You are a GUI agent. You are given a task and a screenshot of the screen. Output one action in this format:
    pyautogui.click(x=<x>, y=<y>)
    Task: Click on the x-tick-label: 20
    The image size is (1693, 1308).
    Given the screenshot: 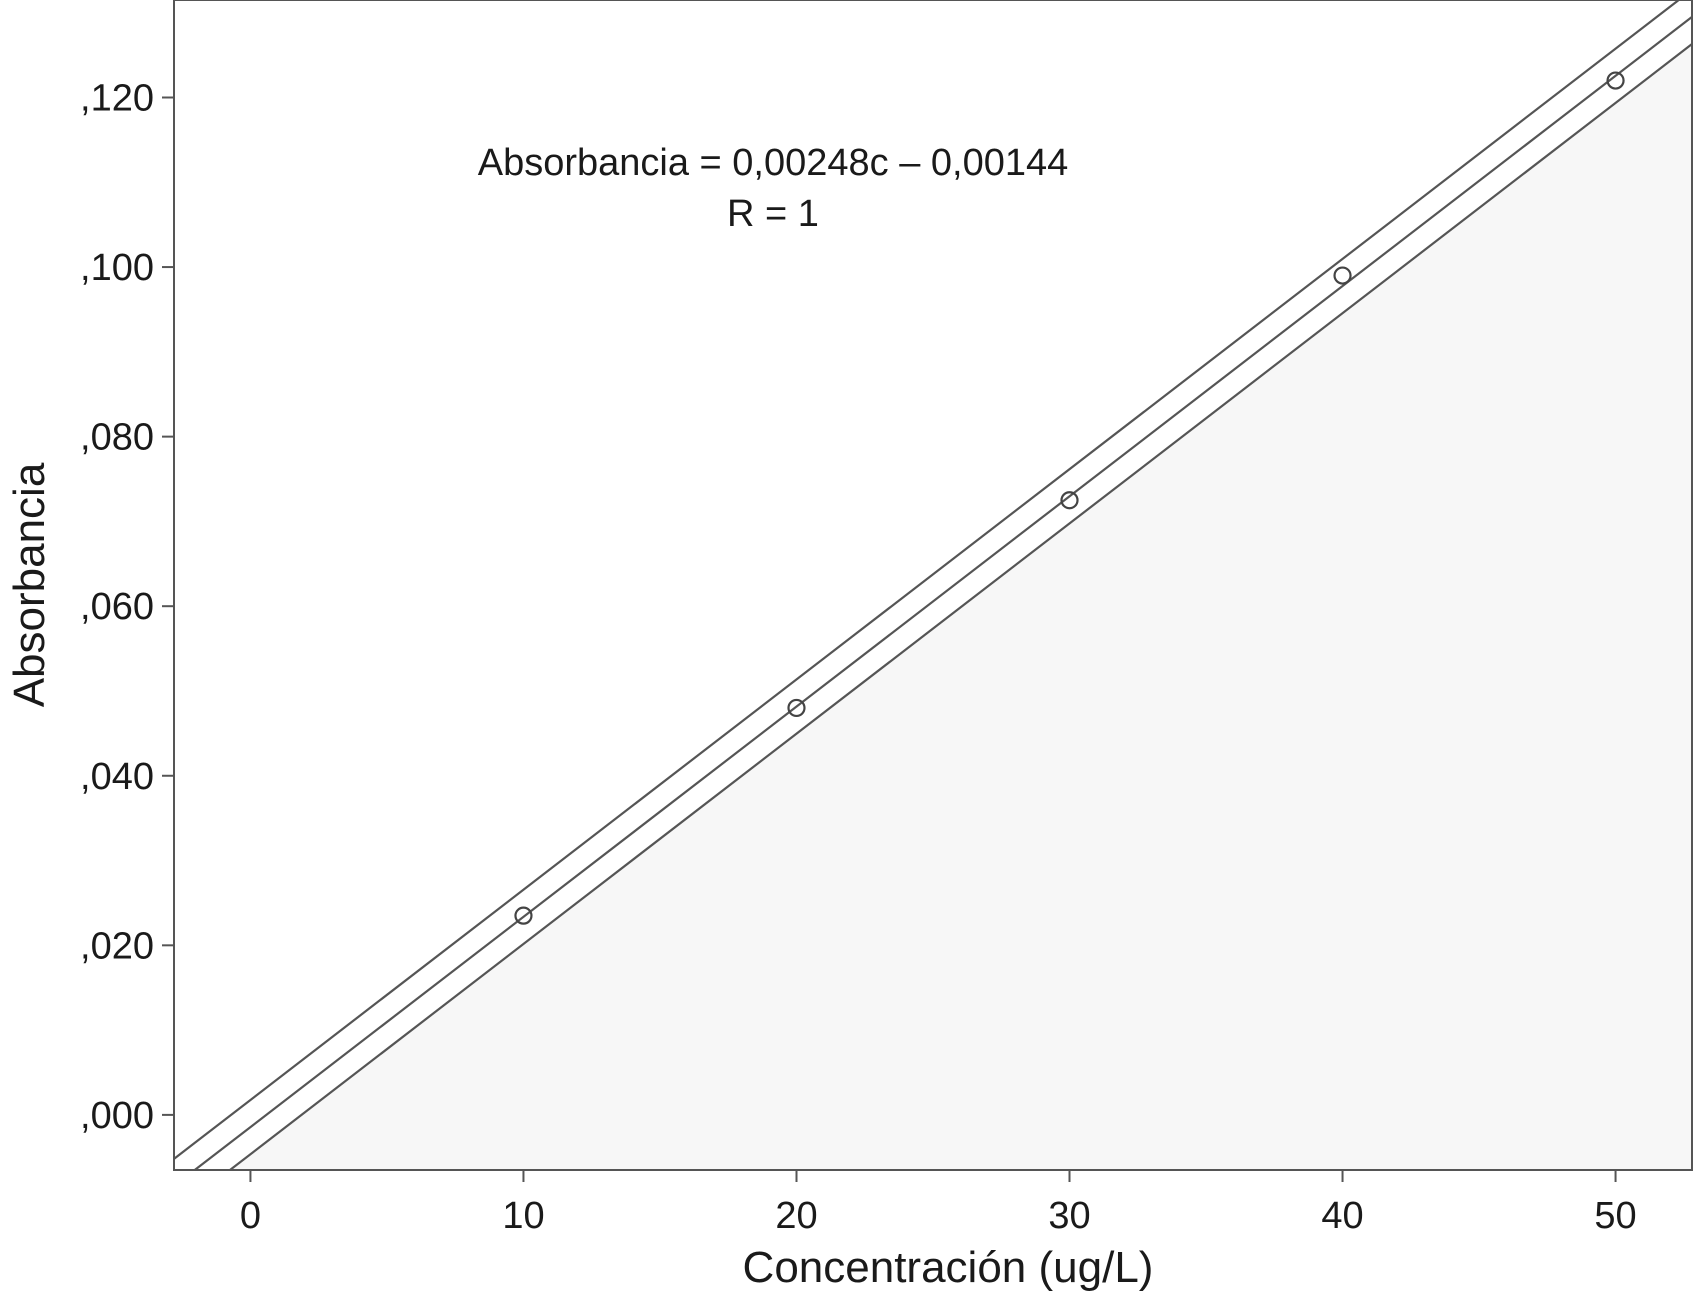 What is the action you would take?
    pyautogui.click(x=796, y=1216)
    